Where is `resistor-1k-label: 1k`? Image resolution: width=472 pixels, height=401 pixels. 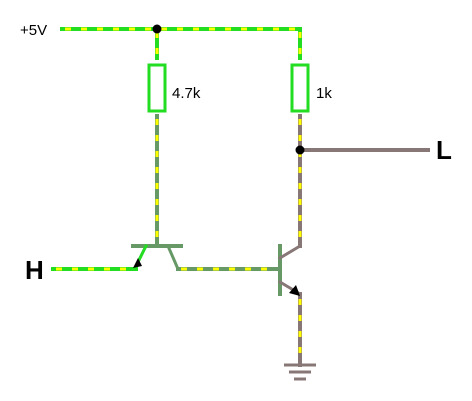 resistor-1k-label: 1k is located at coordinates (324, 93).